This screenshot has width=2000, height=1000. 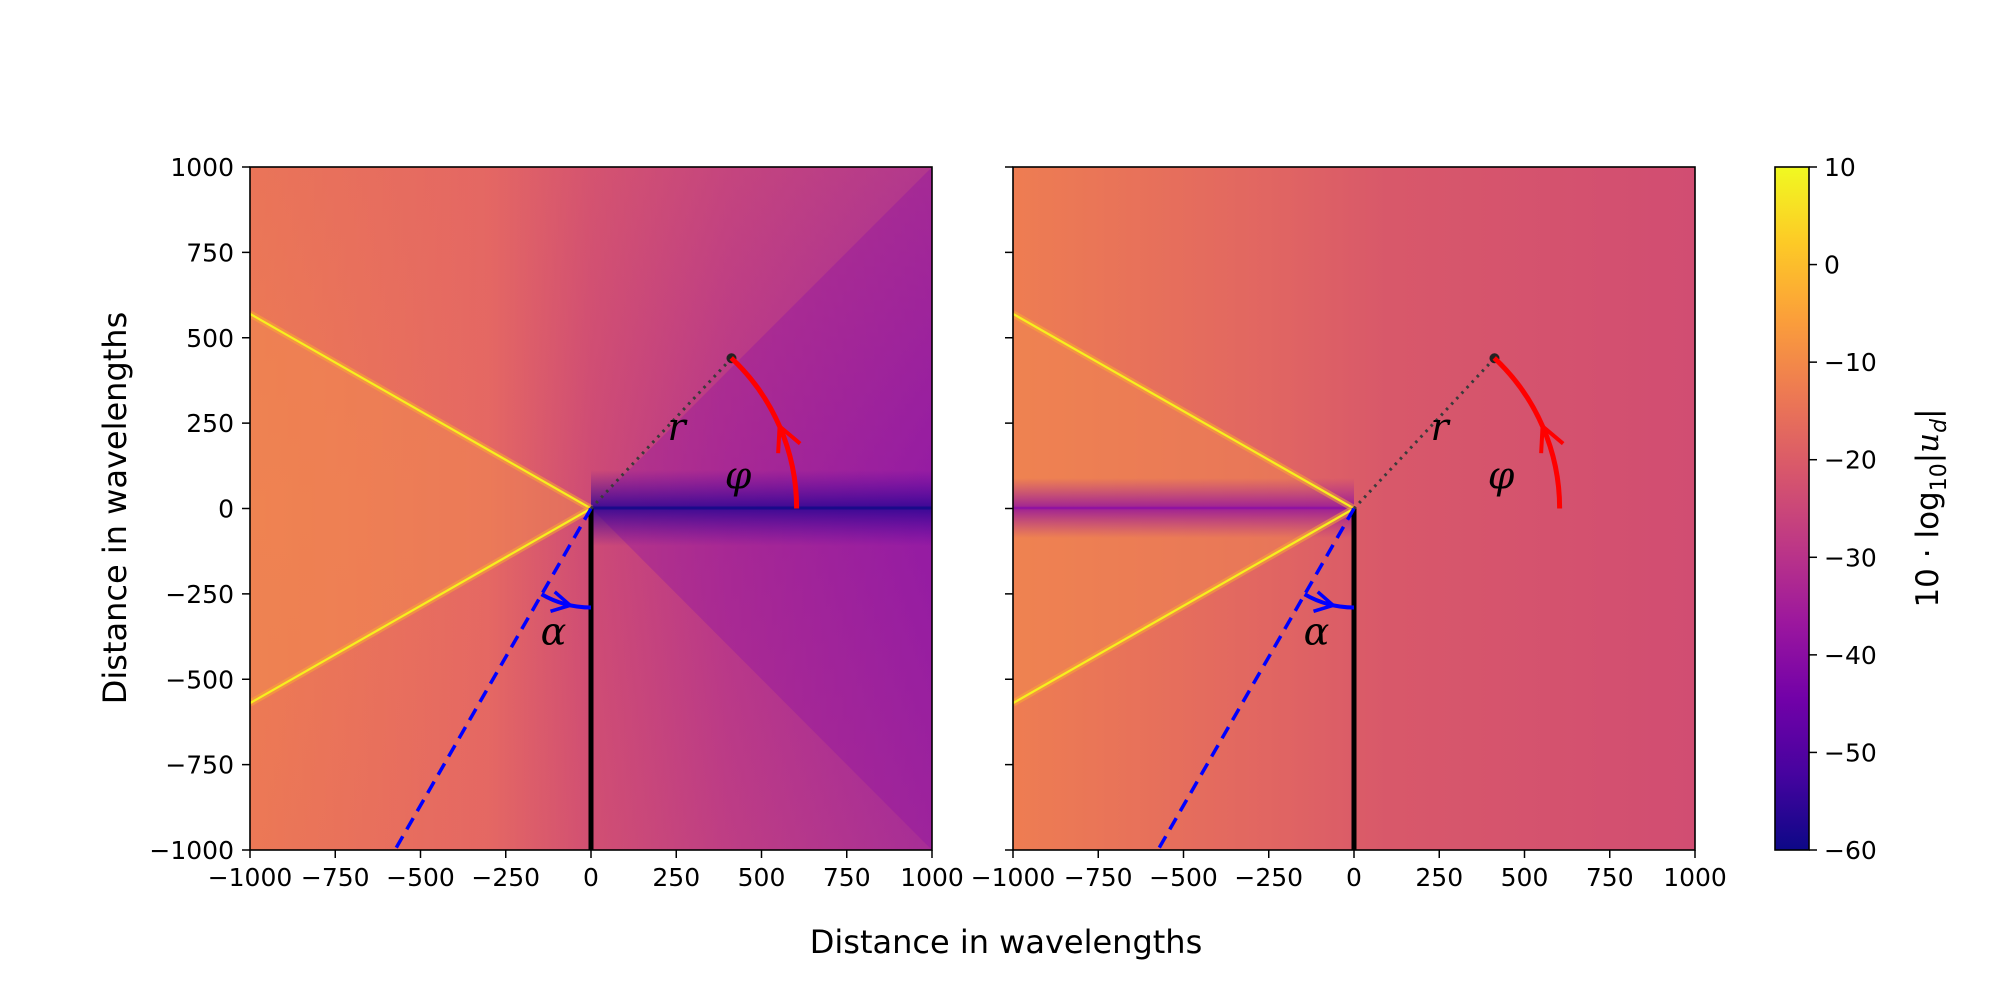 I want to click on left-xtick-label: 500, so click(x=762, y=877).